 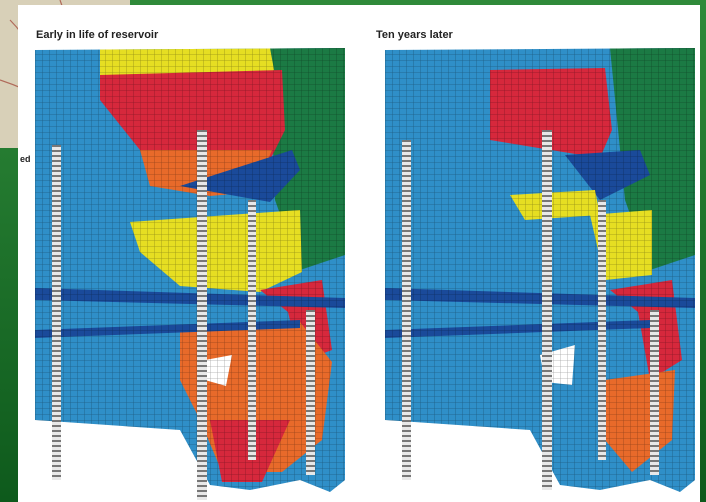 I want to click on panel-title: Ten years later, so click(x=415, y=35).